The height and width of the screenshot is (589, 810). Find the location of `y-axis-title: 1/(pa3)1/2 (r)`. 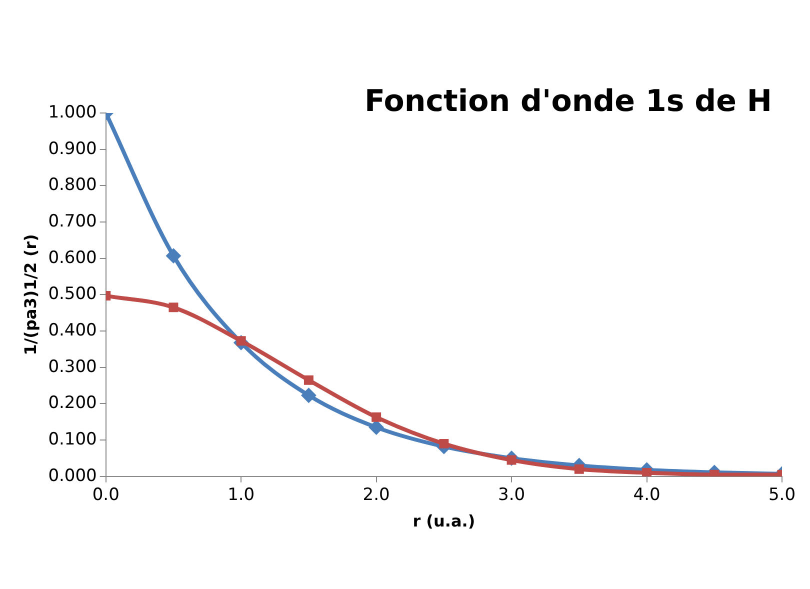

y-axis-title: 1/(pa3)1/2 (r) is located at coordinates (30, 295).